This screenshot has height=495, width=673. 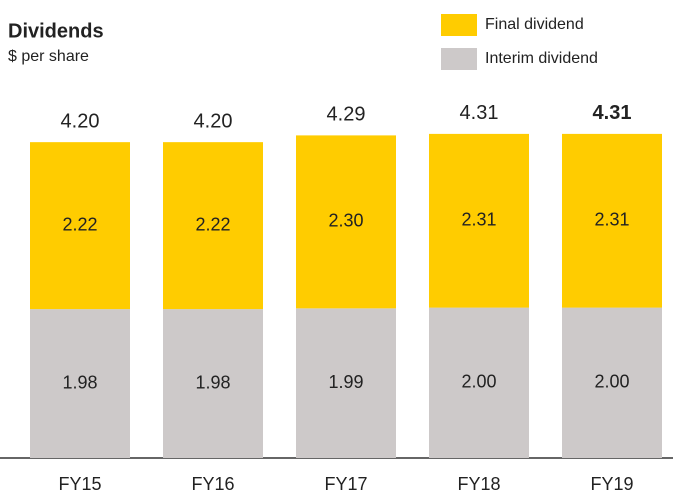 I want to click on legend-label: Interim dividend, so click(x=541, y=58).